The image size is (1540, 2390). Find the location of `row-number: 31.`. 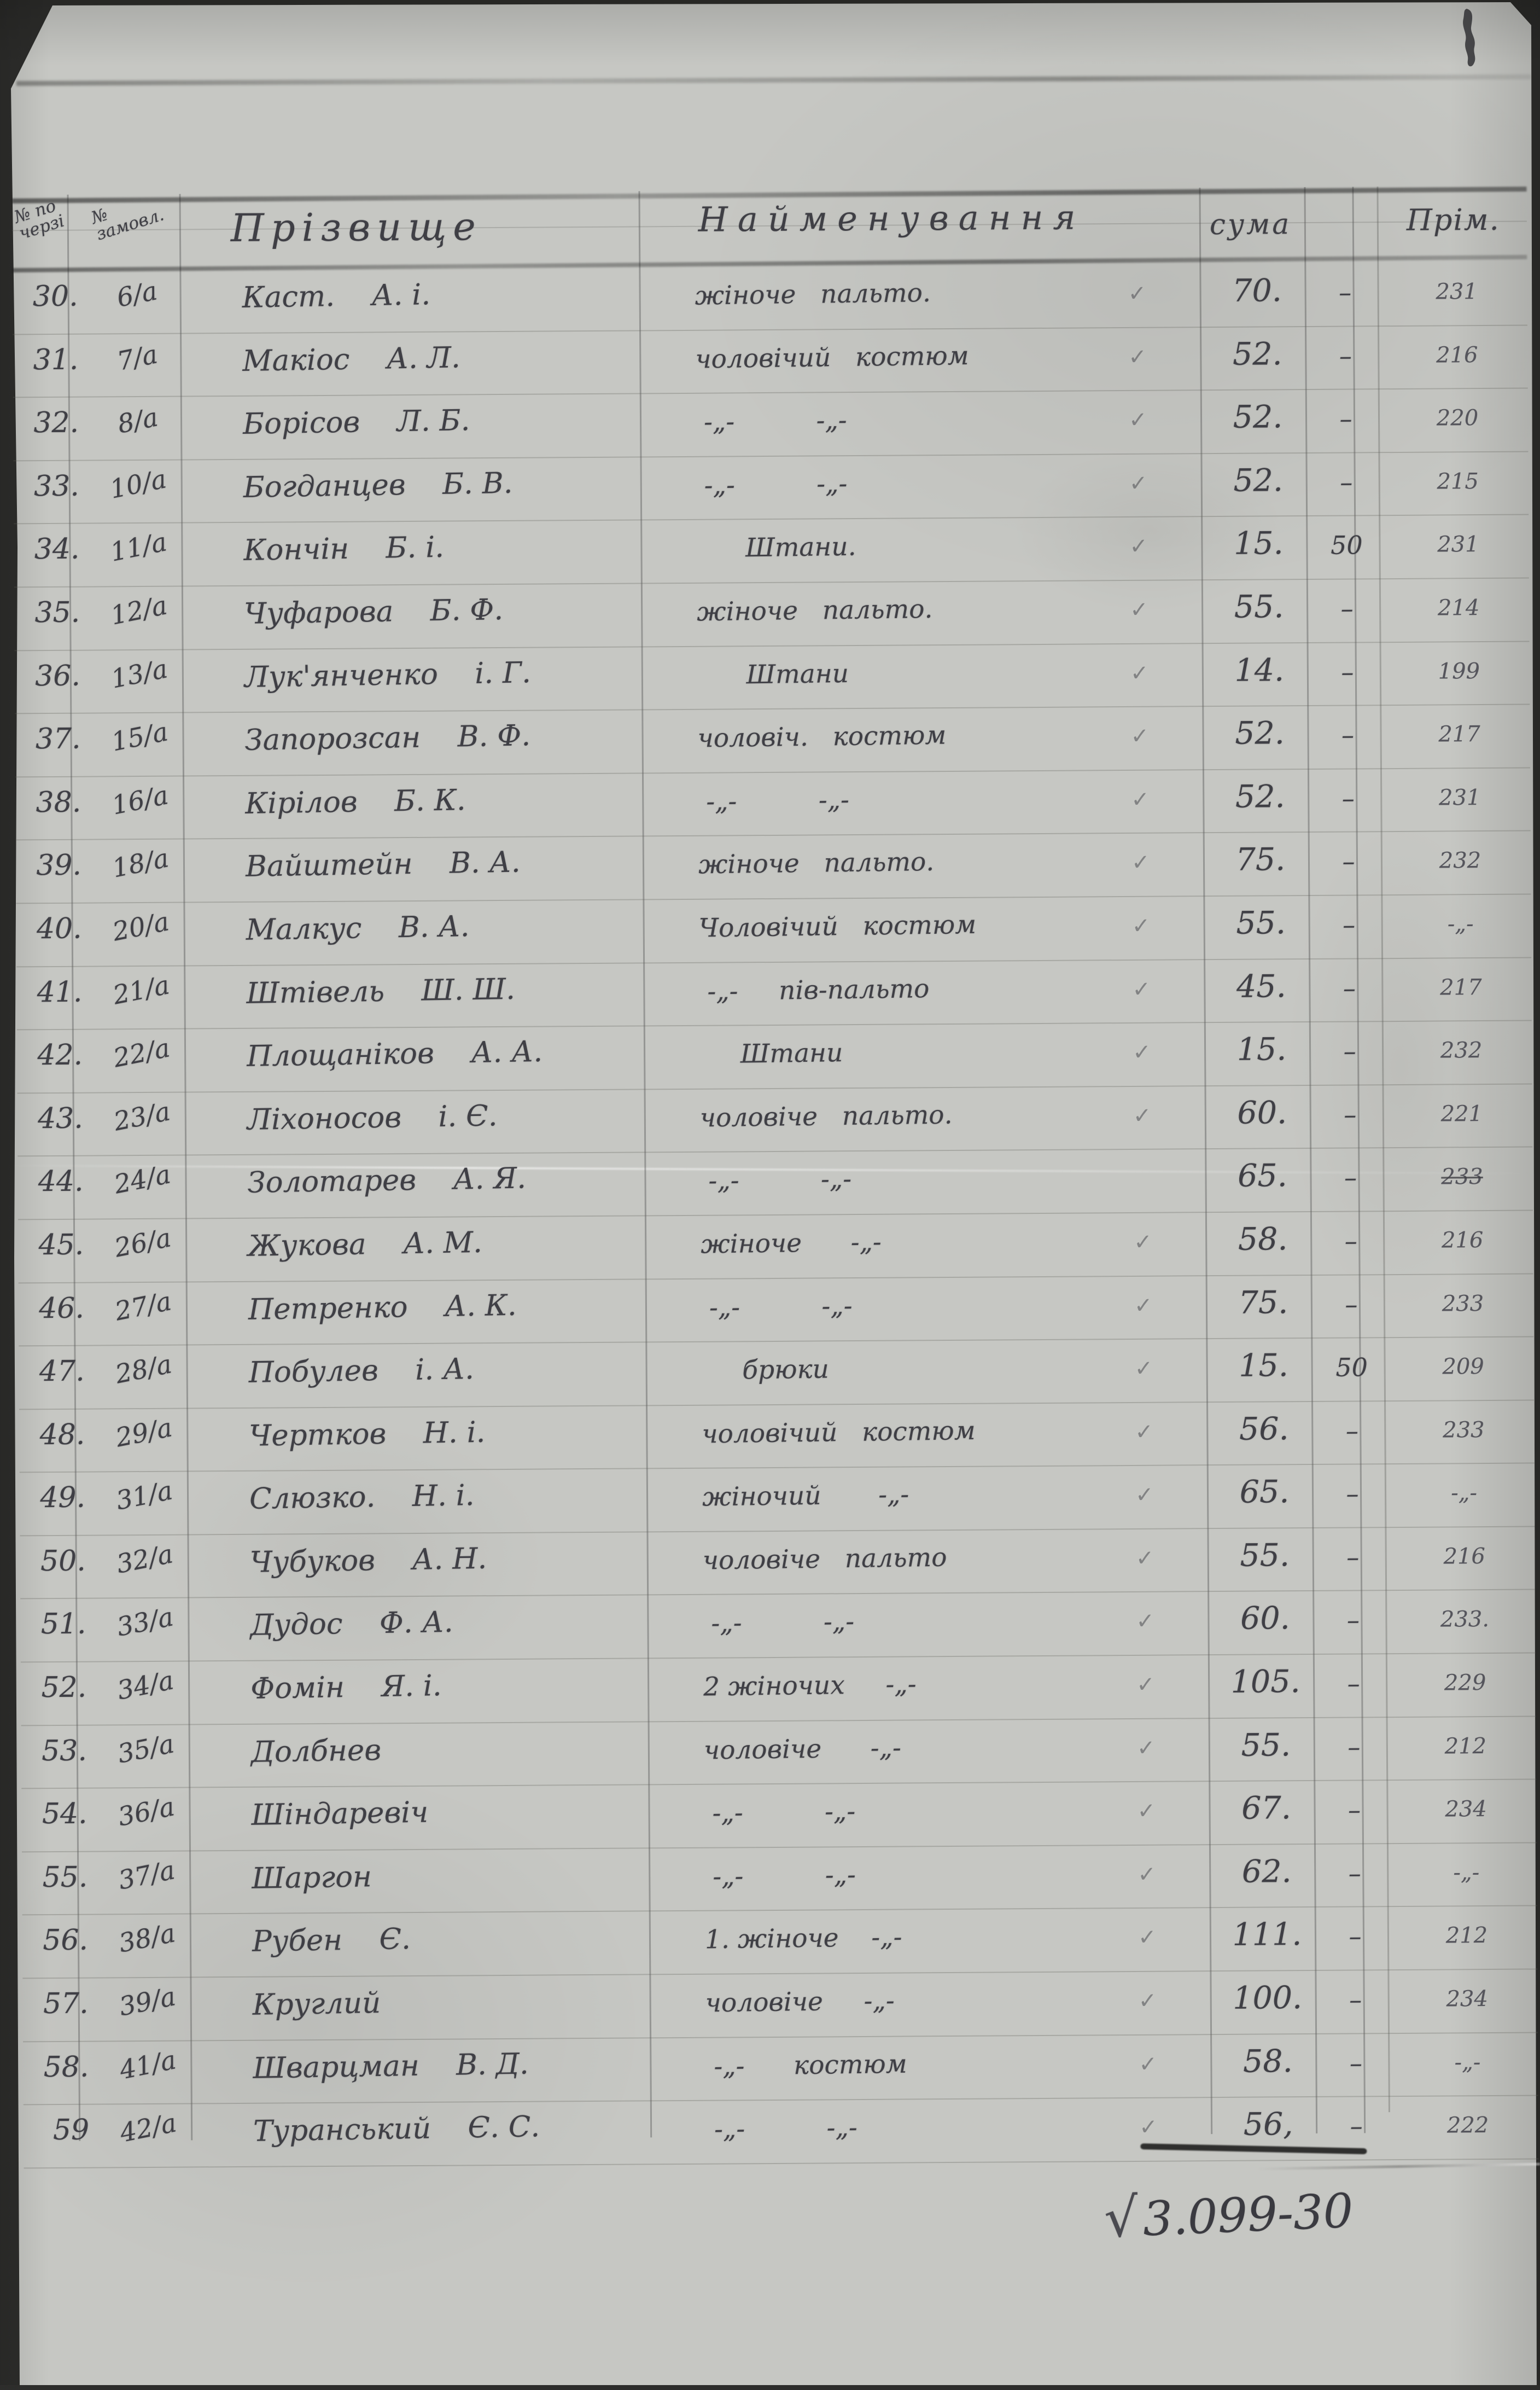

row-number: 31. is located at coordinates (47, 360).